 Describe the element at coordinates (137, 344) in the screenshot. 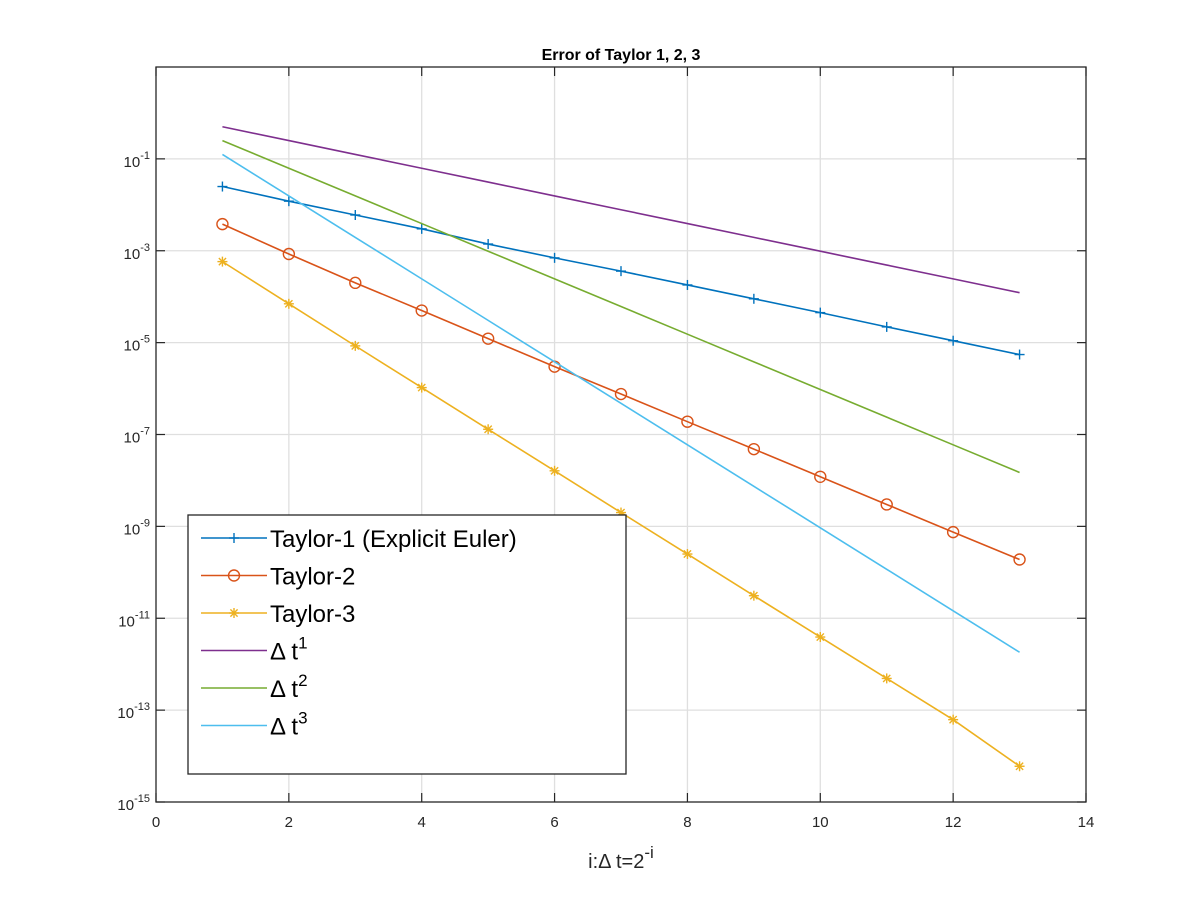

I see `y-tick-label: 10⁻⁵` at that location.